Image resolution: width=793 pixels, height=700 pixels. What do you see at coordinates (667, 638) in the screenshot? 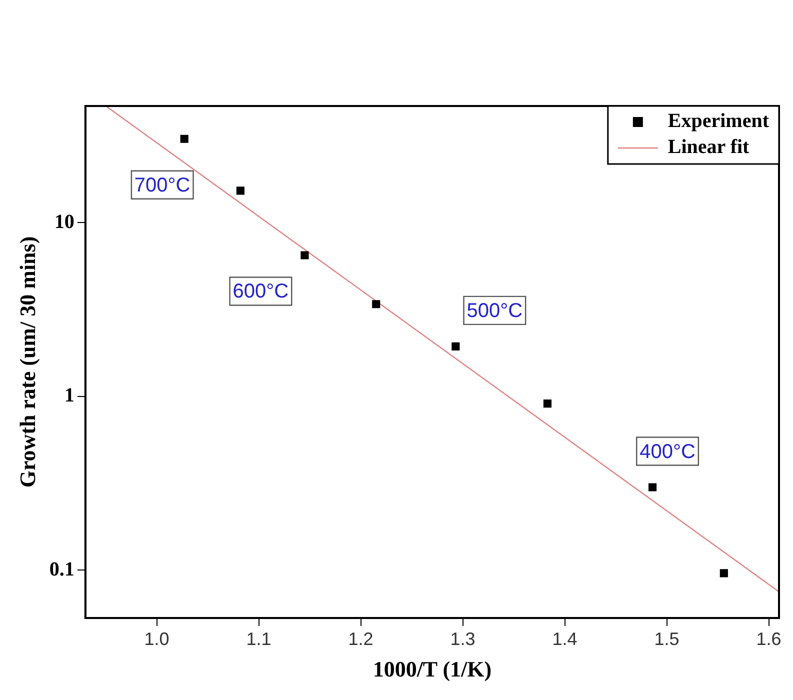
I see `x-tick-label: 1.5` at bounding box center [667, 638].